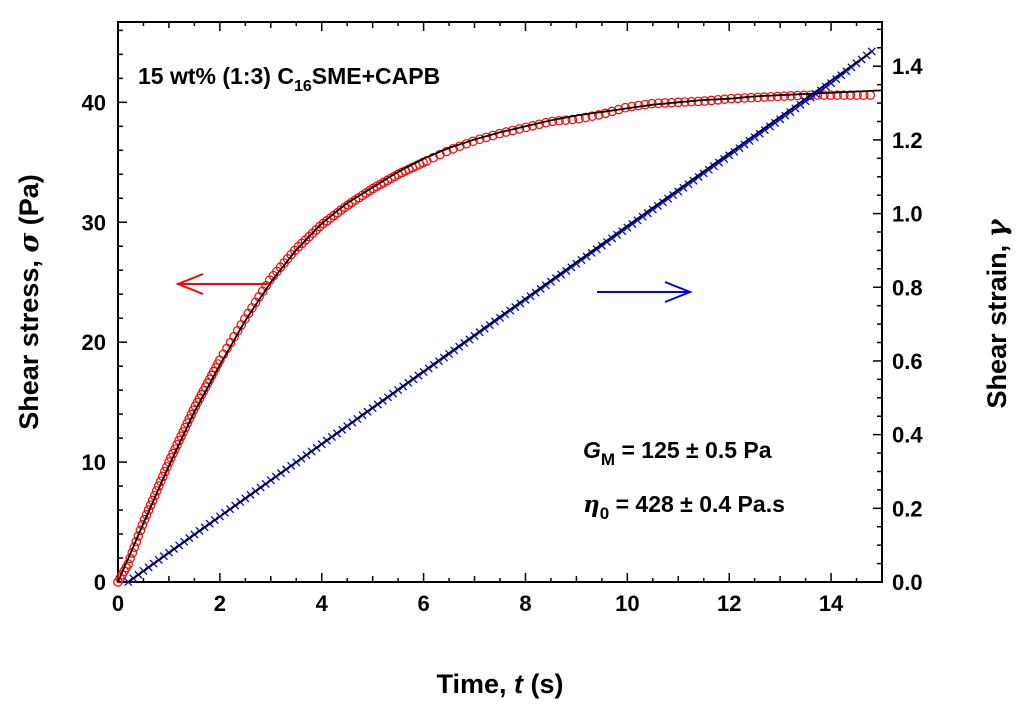 The height and width of the screenshot is (714, 1024). What do you see at coordinates (94, 462) in the screenshot?
I see `y-left-tick-label: 10` at bounding box center [94, 462].